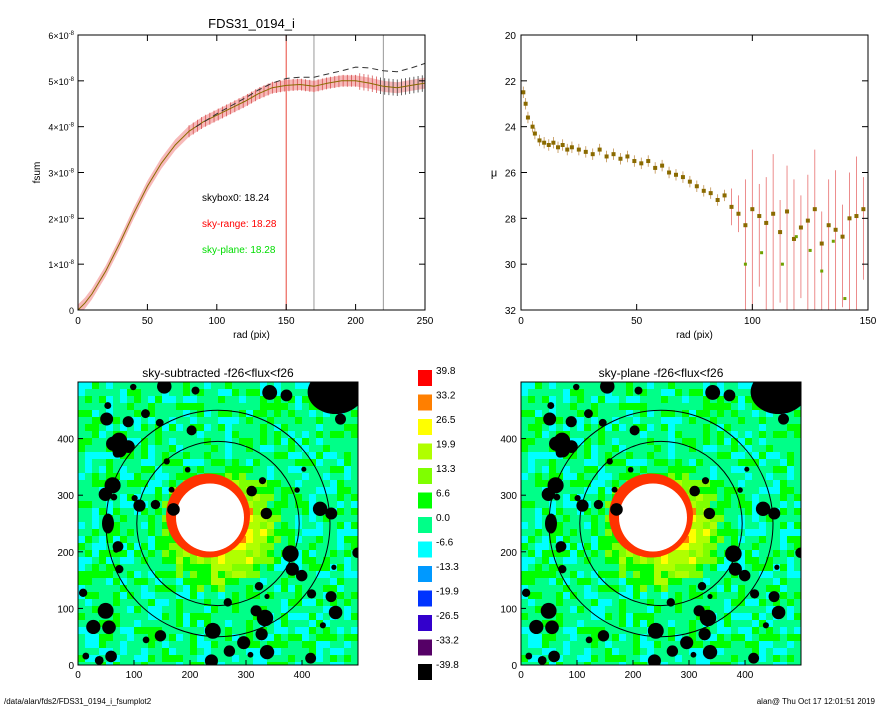 This screenshot has width=885, height=708. Describe the element at coordinates (637, 321) in the screenshot. I see `x-tick-label: 50` at that location.